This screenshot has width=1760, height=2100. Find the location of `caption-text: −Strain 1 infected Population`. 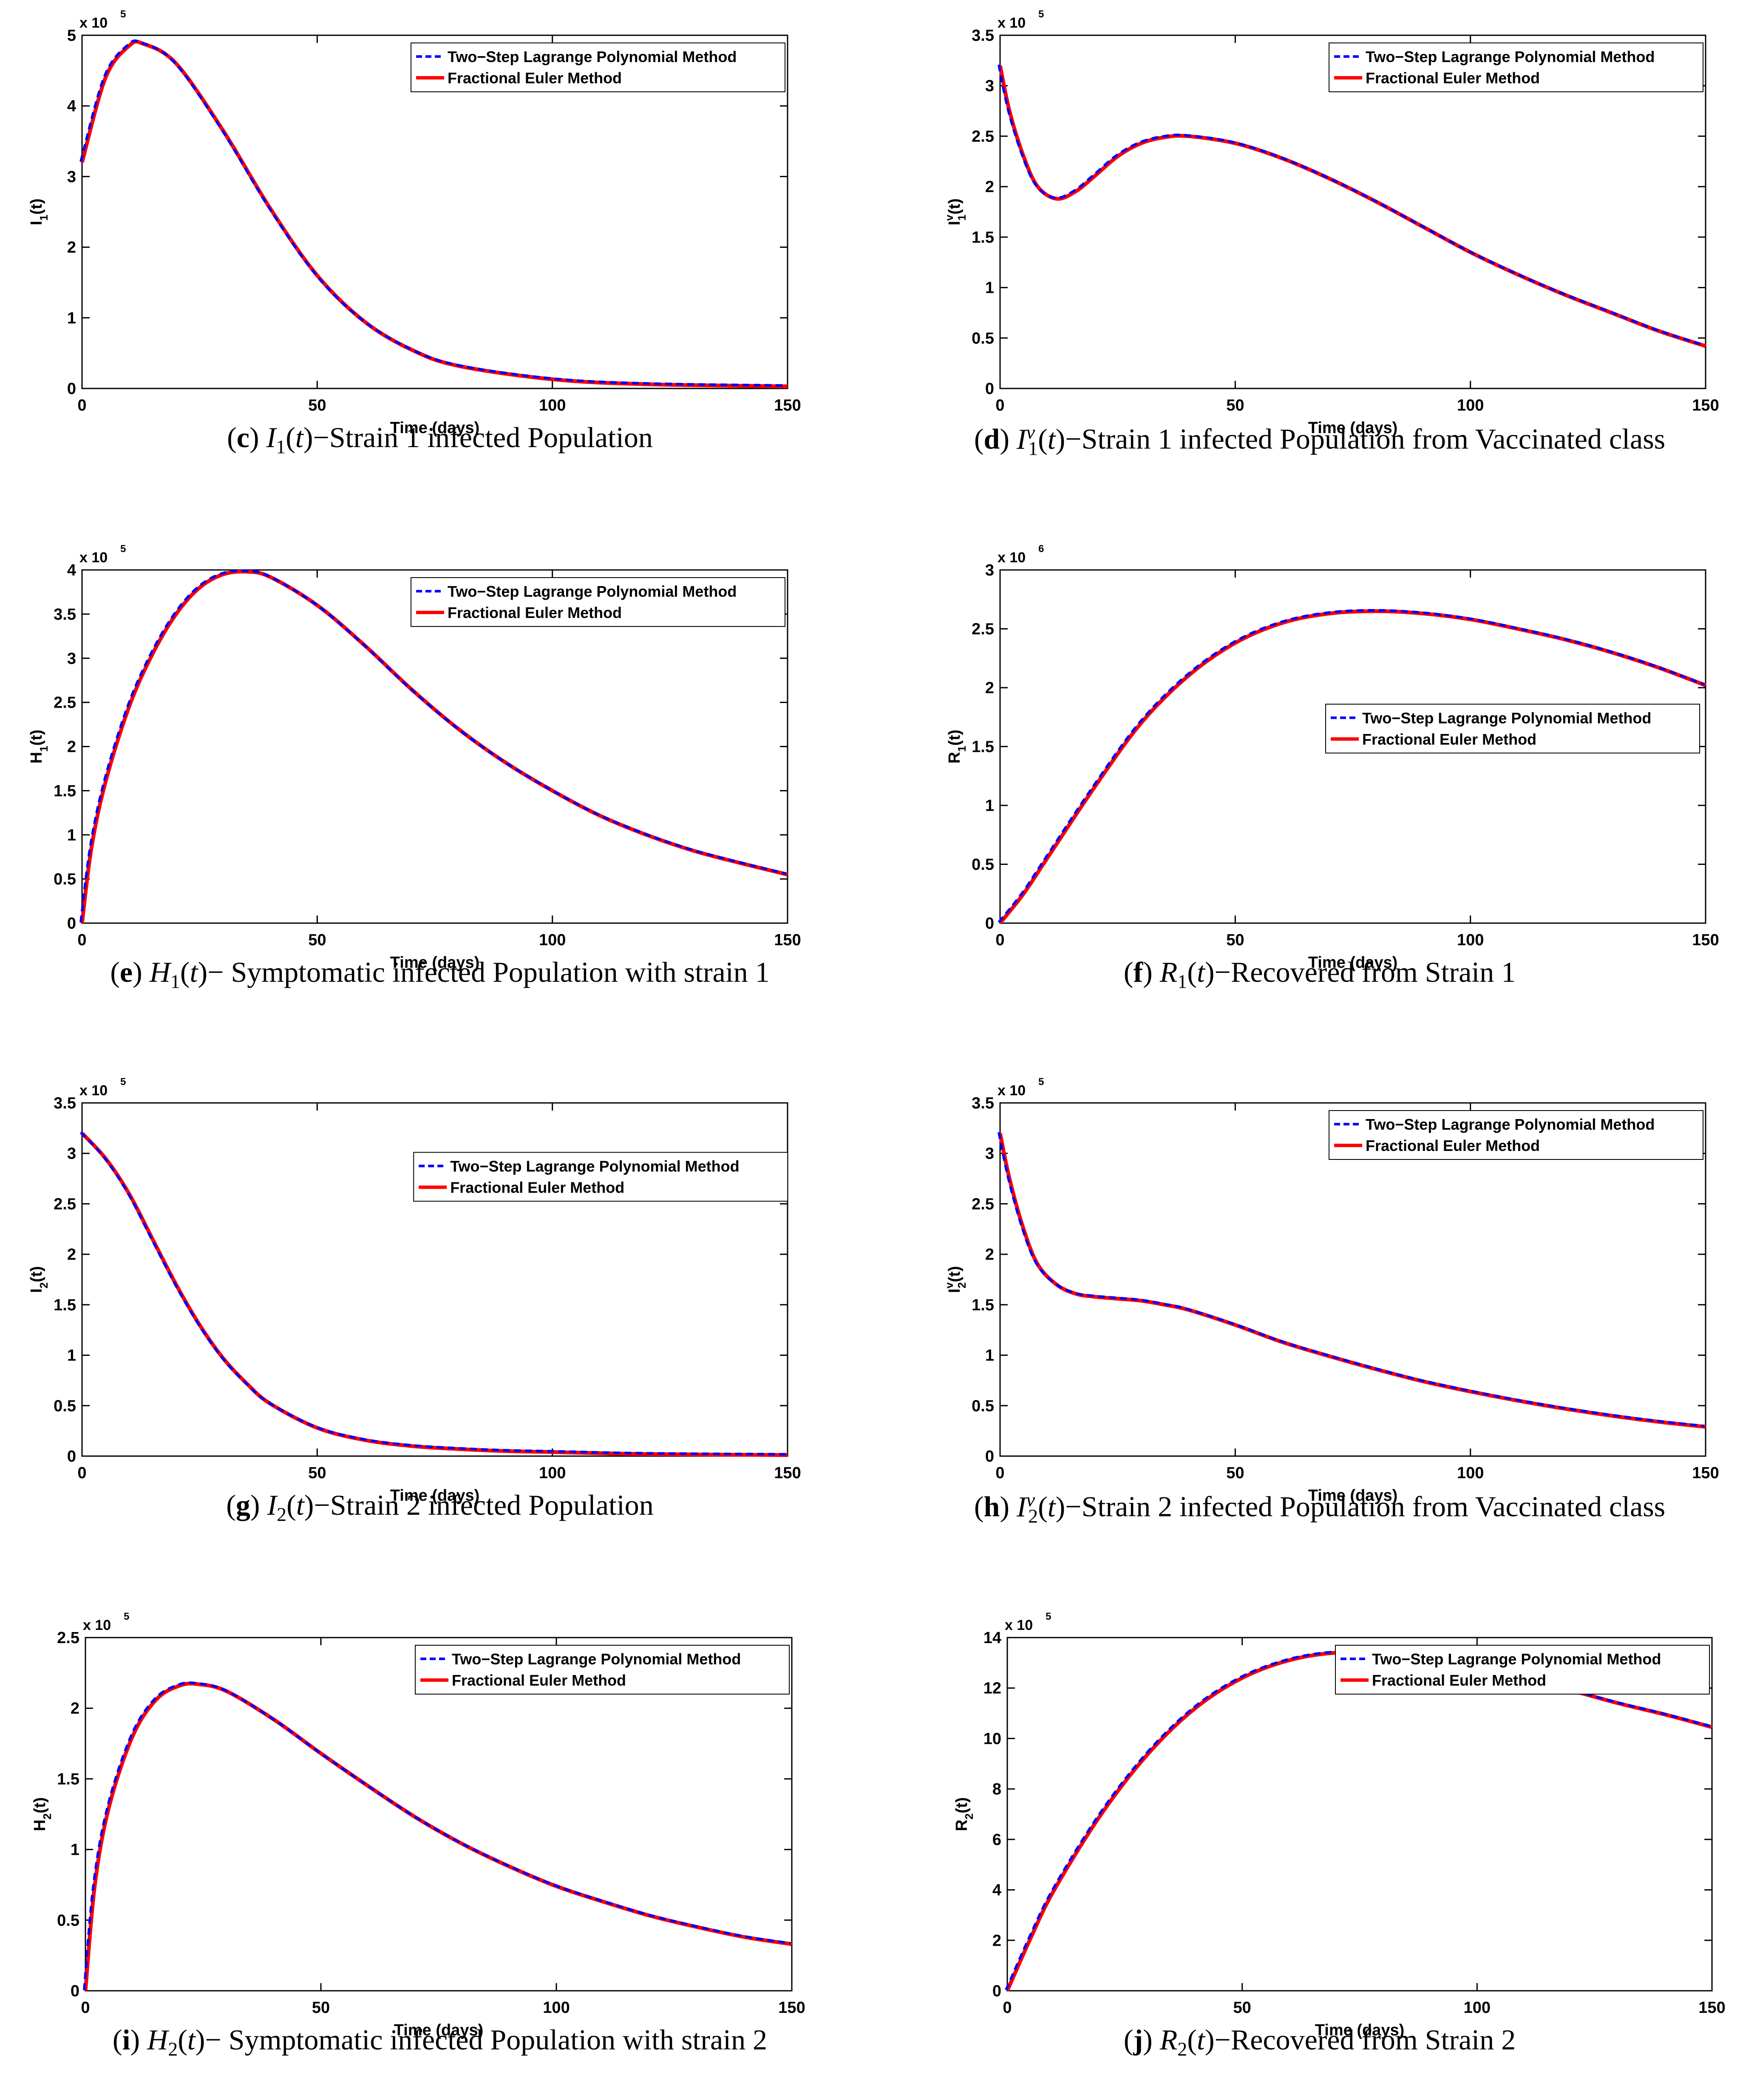

caption-text: −Strain 1 infected Population is located at coordinates (483, 437).